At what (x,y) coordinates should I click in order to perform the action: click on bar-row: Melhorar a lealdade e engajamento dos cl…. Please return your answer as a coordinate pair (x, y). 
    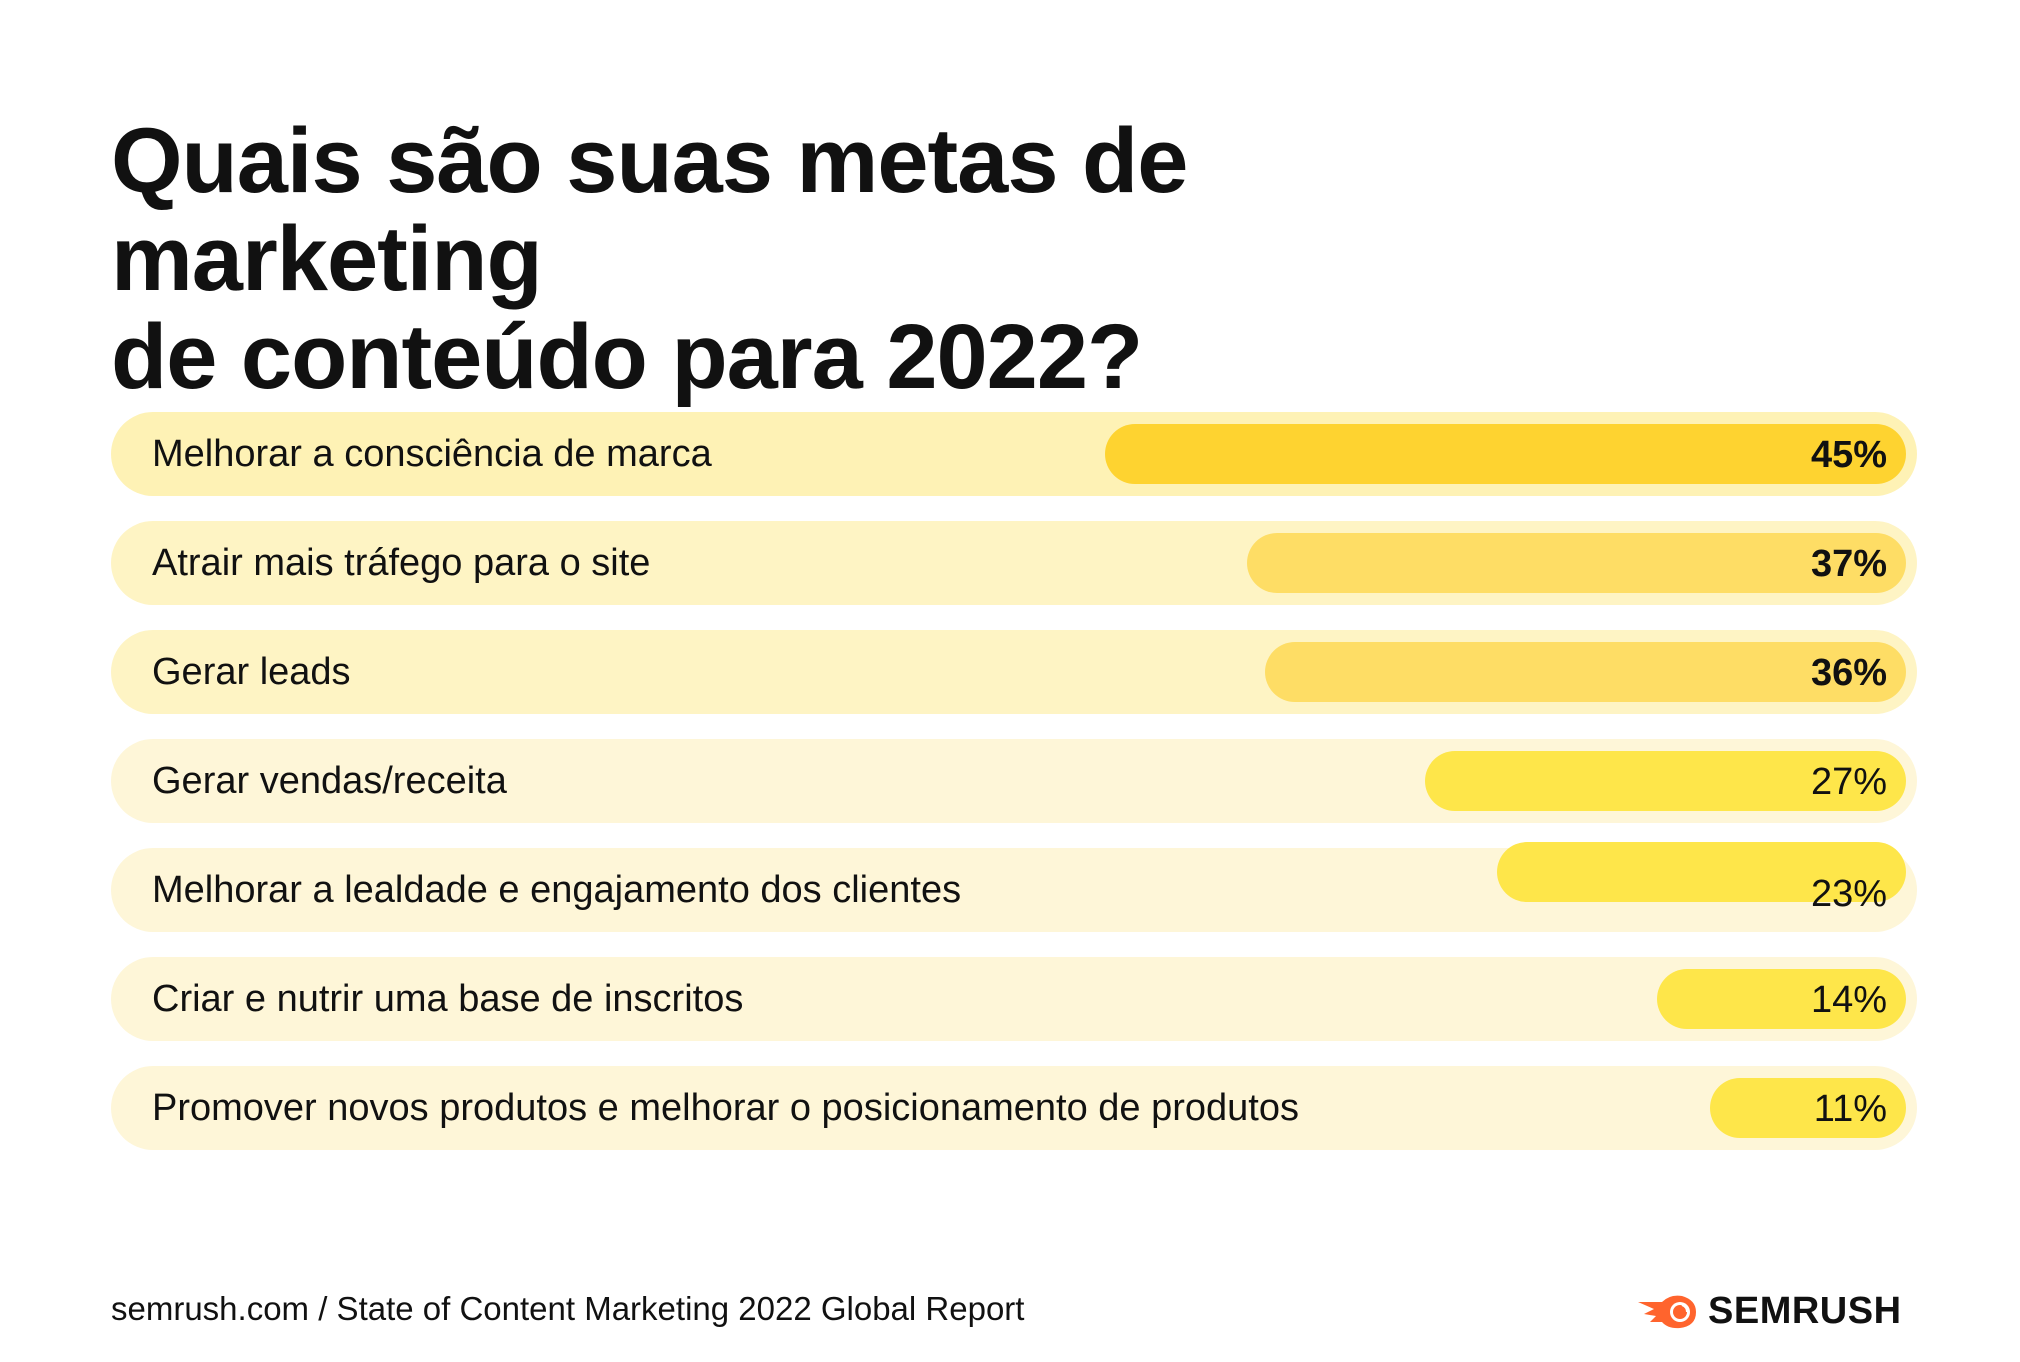
    Looking at the image, I should click on (1014, 887).